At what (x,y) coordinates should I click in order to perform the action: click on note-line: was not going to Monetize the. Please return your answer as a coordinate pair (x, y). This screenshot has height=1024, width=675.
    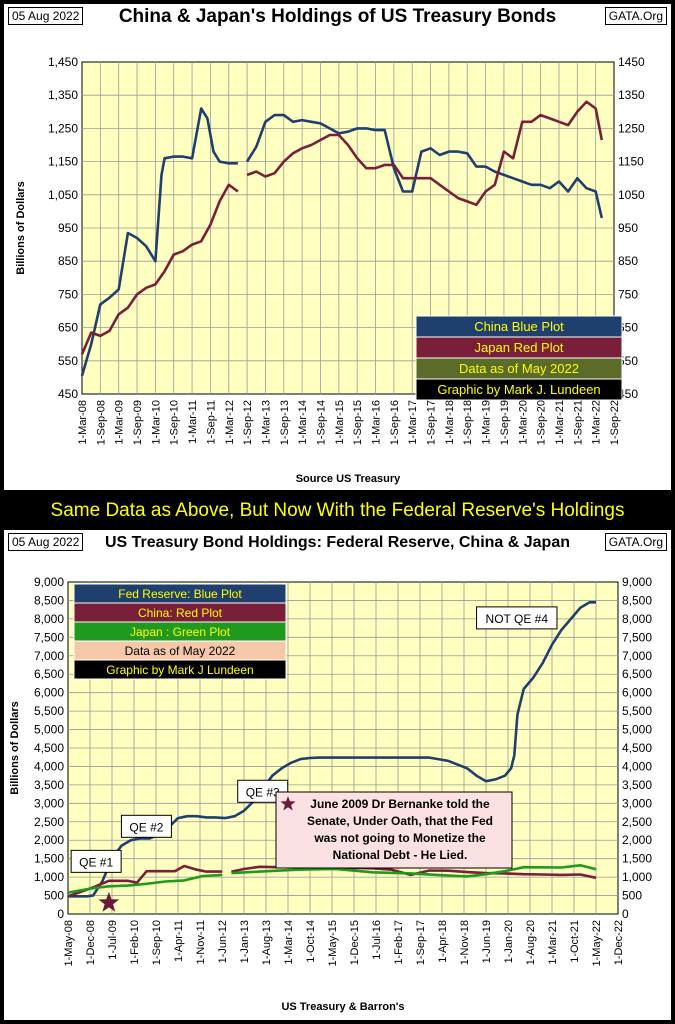
    Looking at the image, I should click on (399, 838).